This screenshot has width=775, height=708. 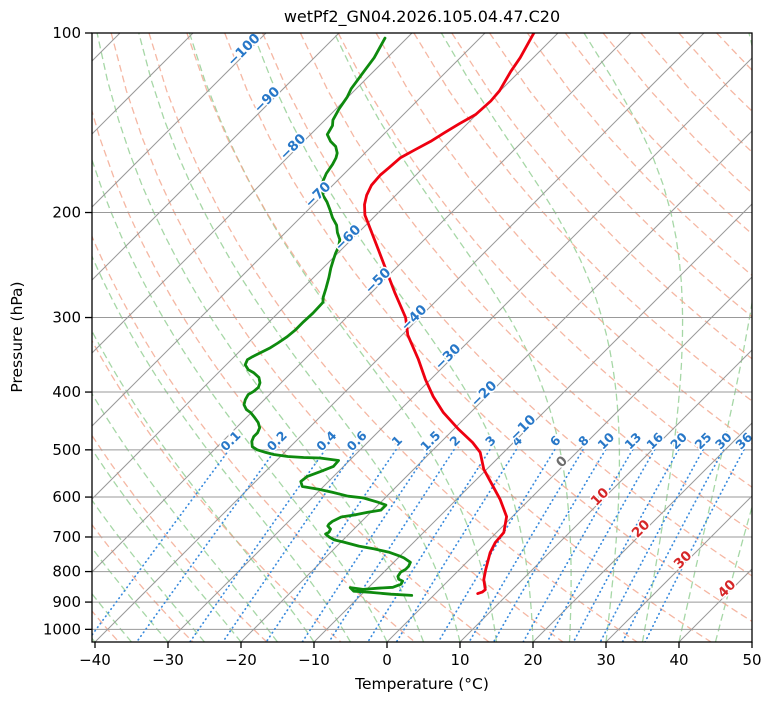 I want to click on y-tick-label: 300, so click(x=66, y=318).